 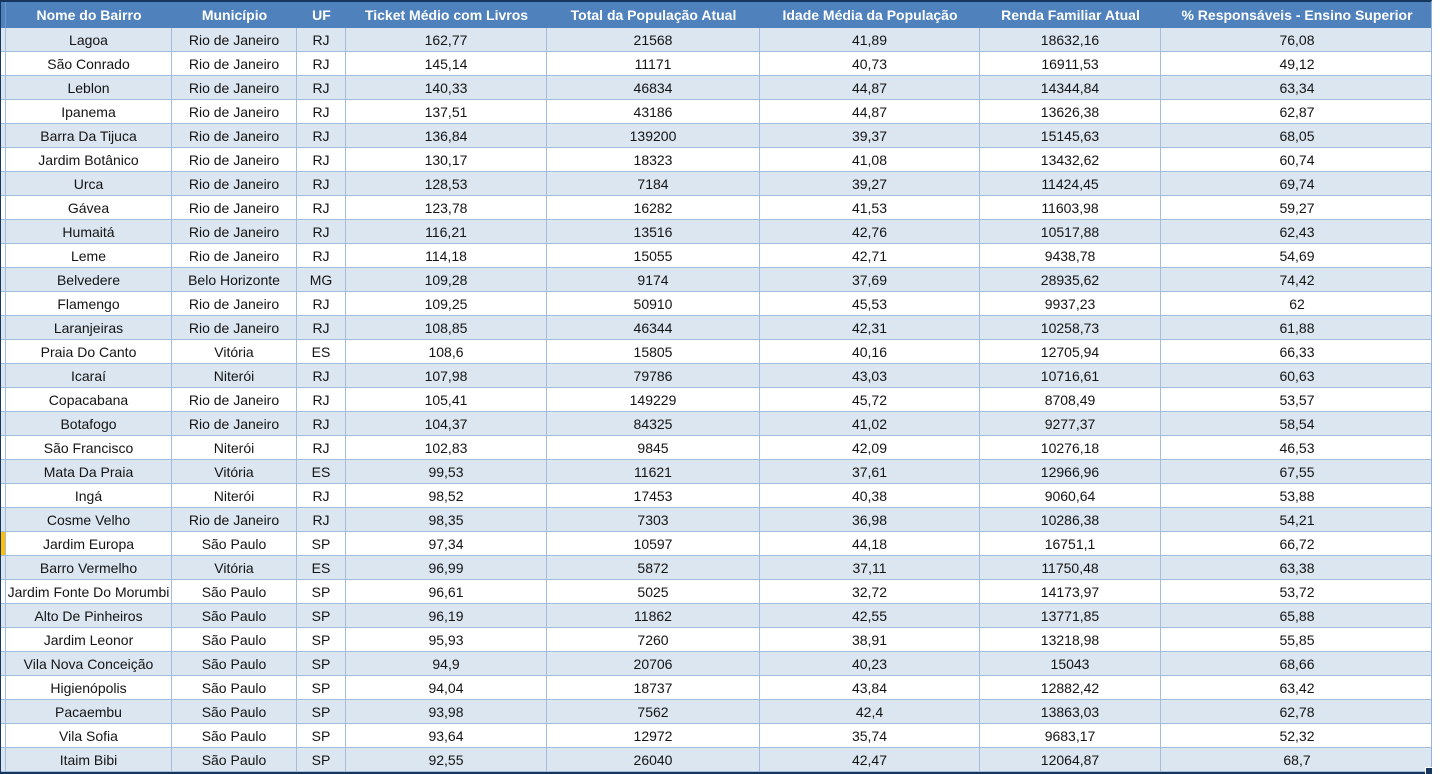 I want to click on cell-resp_superior: 49,12, so click(x=1297, y=63).